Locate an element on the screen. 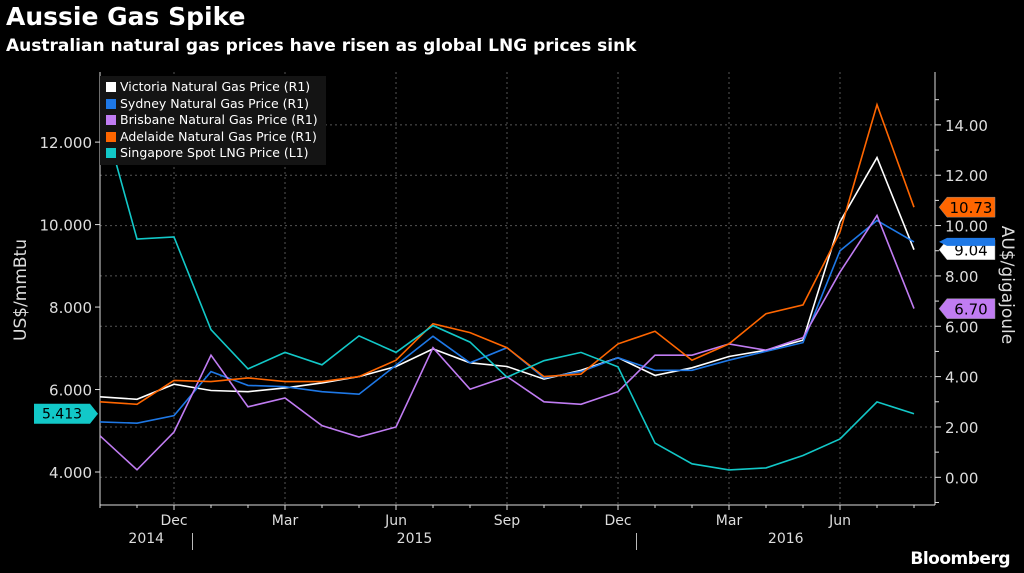 The image size is (1024, 573). right-axis-tick-label: 8.00 is located at coordinates (961, 277).